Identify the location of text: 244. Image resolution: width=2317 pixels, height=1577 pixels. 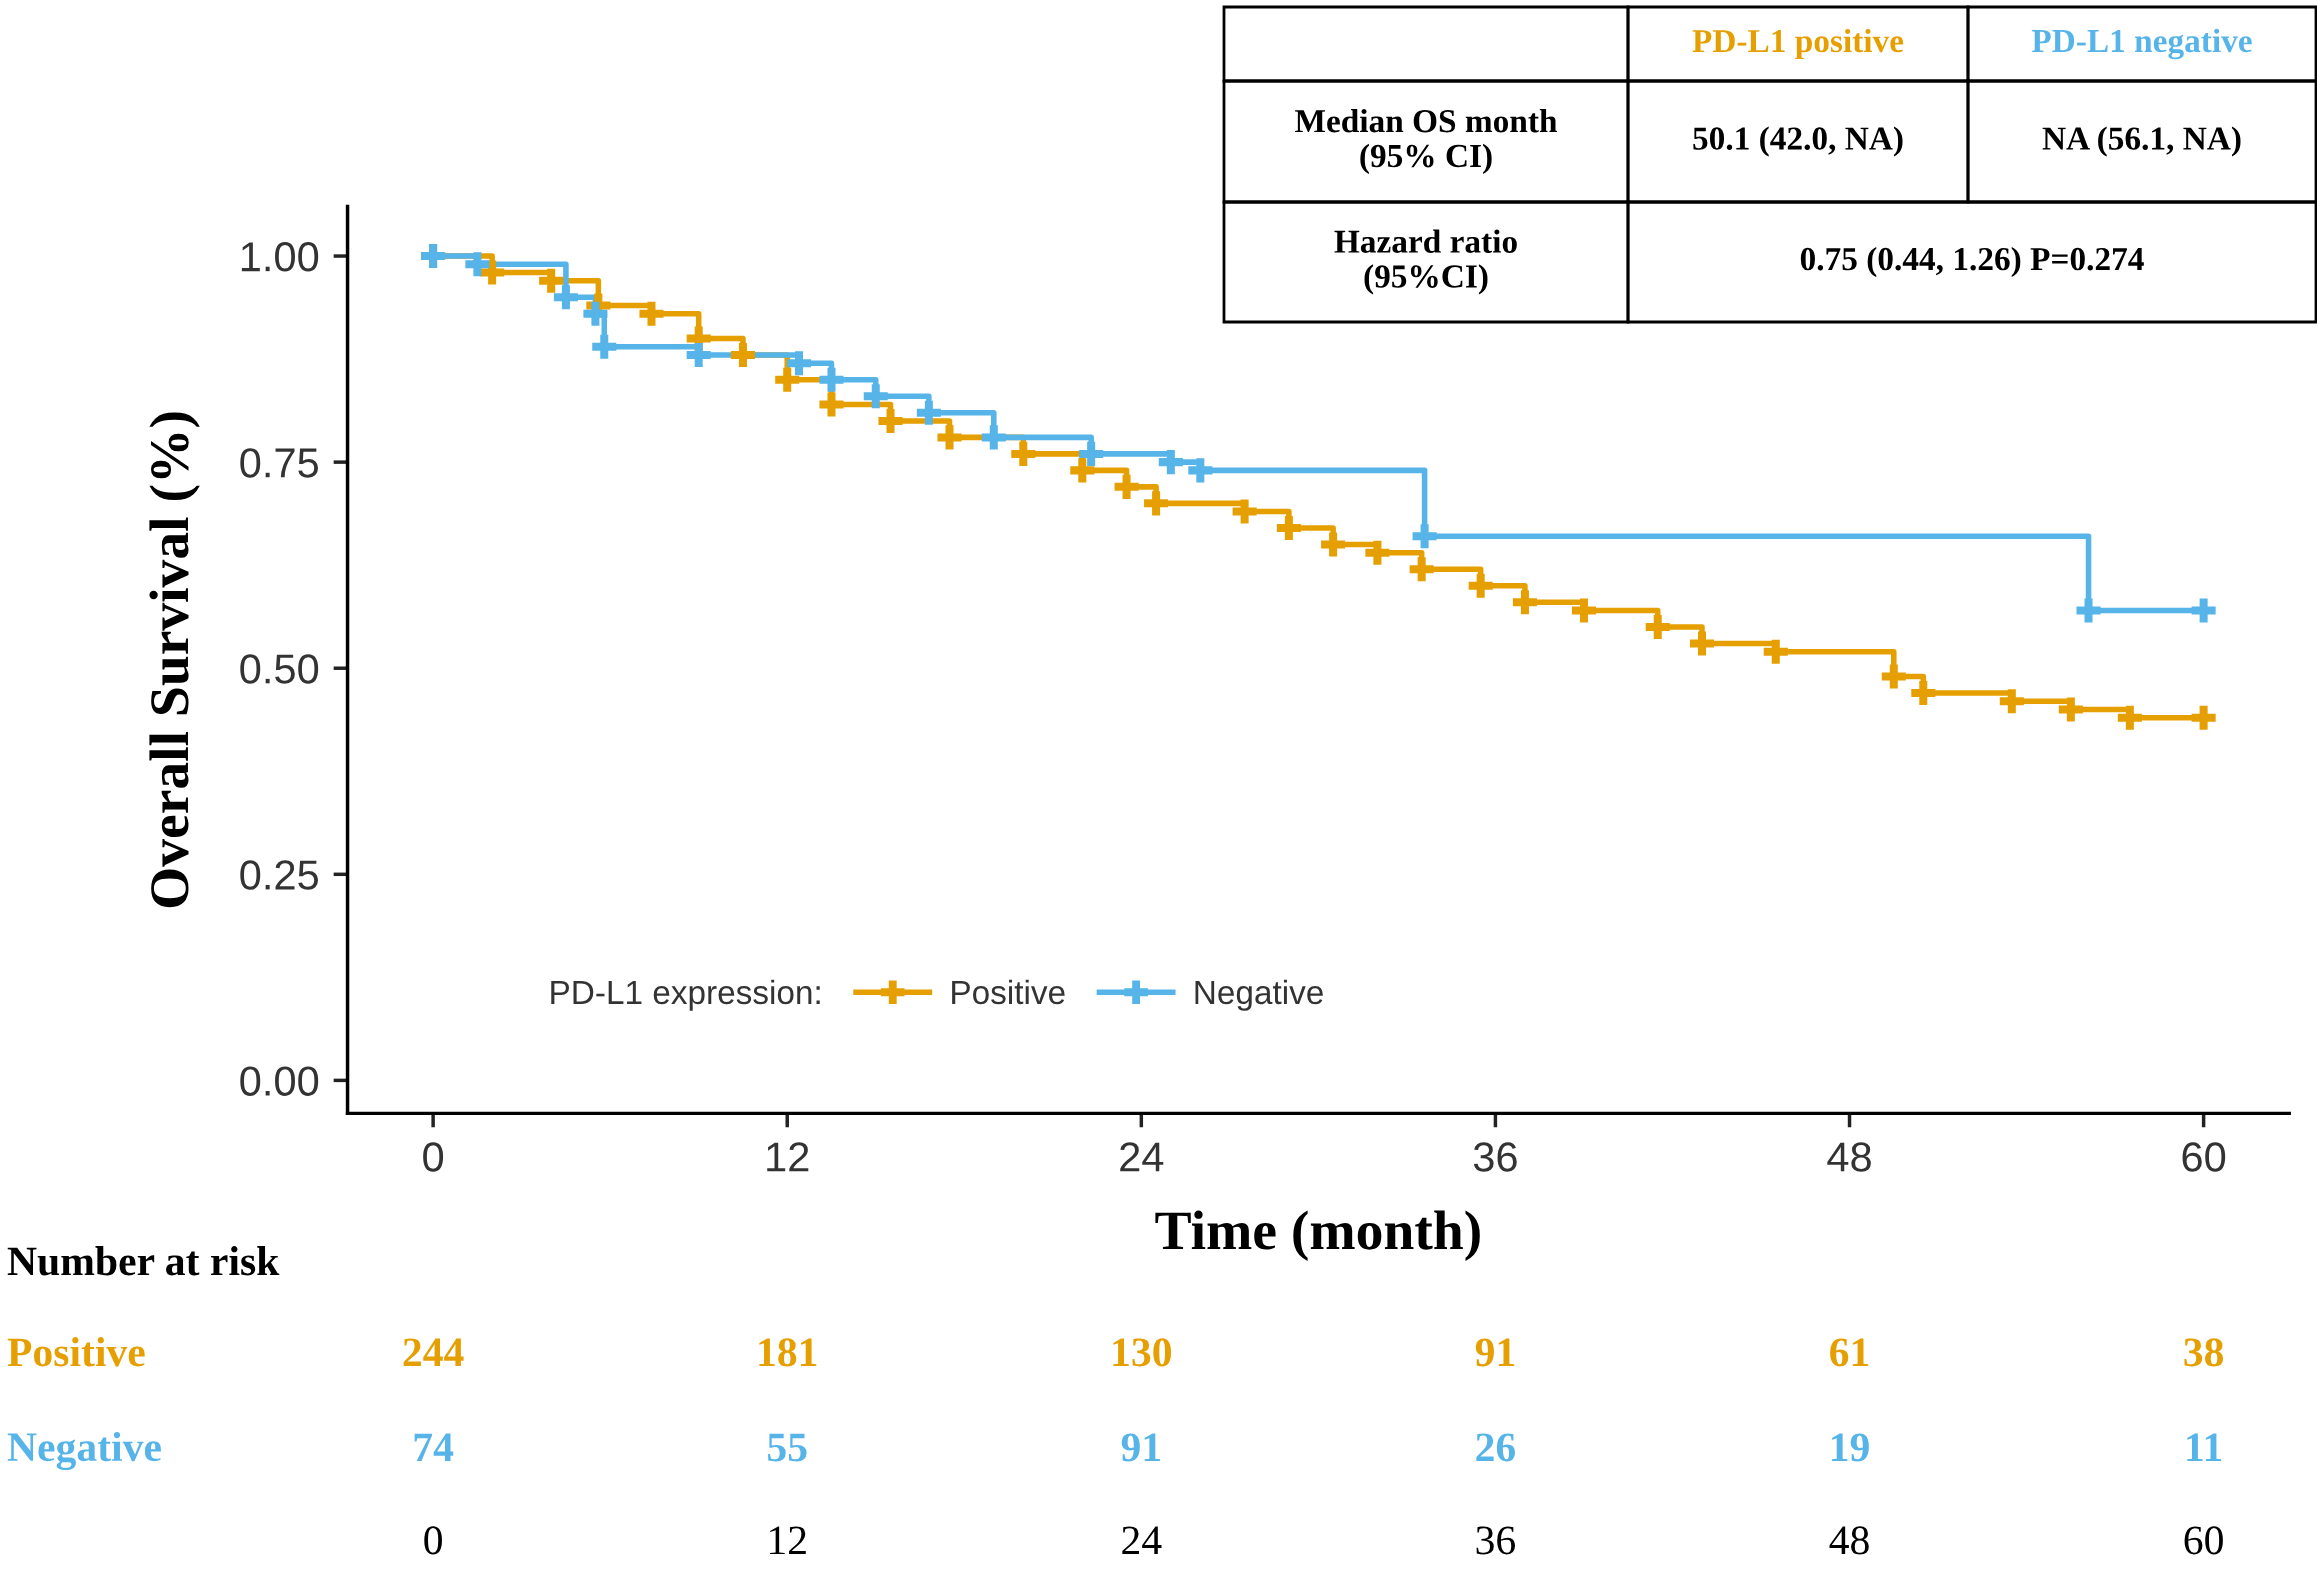
(433, 1352).